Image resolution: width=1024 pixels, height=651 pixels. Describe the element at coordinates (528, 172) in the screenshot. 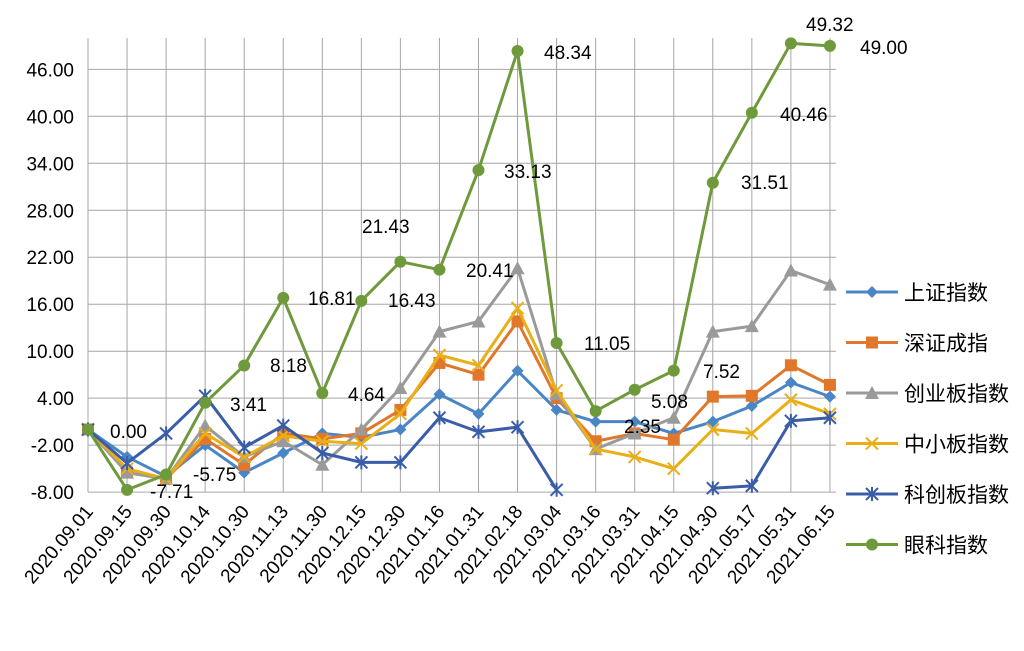

I see `data-label: 33.13` at that location.